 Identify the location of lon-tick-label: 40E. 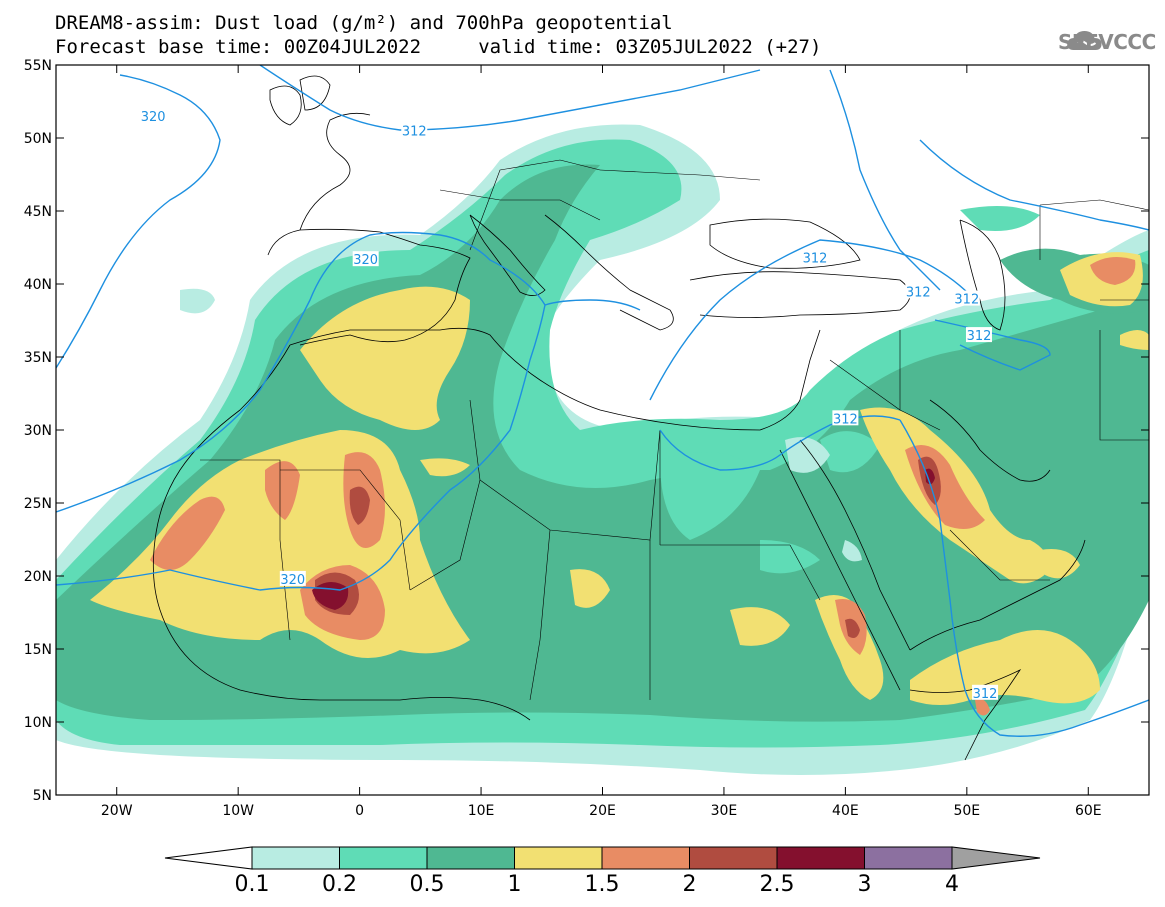
(845, 811).